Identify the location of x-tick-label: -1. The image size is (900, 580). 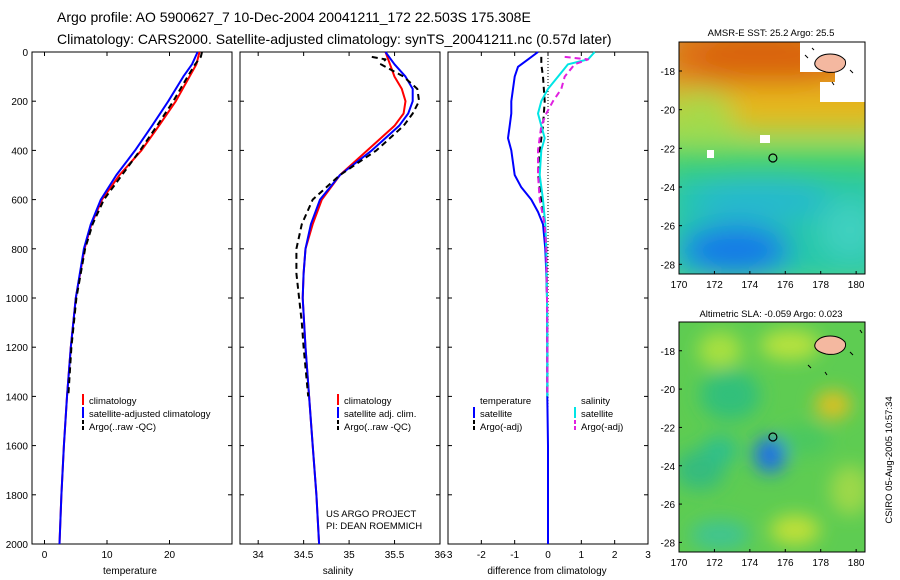
(514, 555).